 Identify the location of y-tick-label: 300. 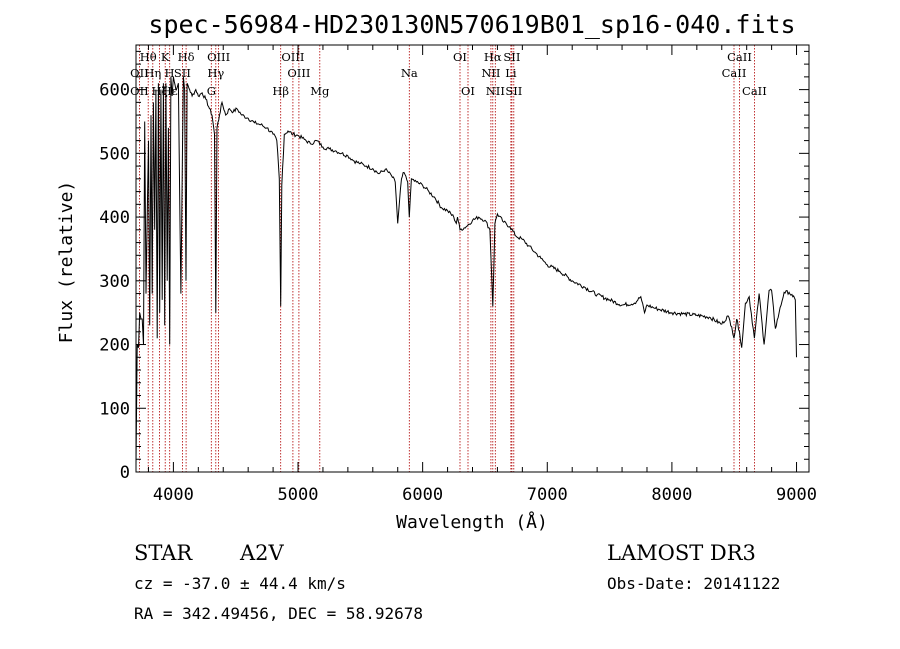
(114, 282).